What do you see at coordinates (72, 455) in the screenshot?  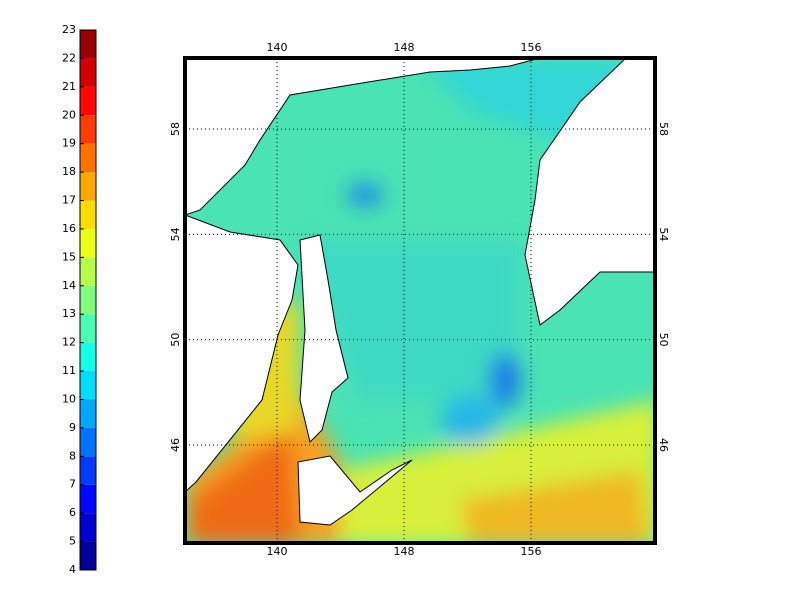 I see `colorbar-tick-label: 8` at bounding box center [72, 455].